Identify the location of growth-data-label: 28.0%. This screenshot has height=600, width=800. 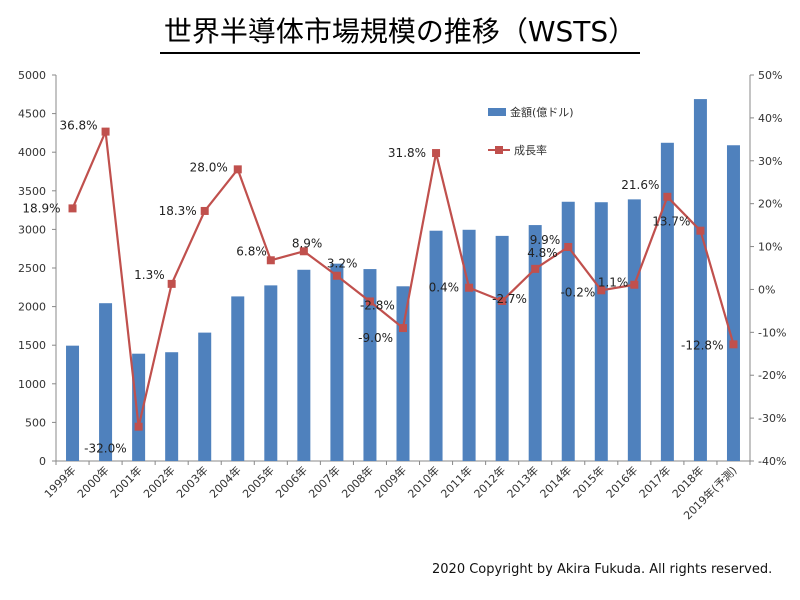
(209, 167).